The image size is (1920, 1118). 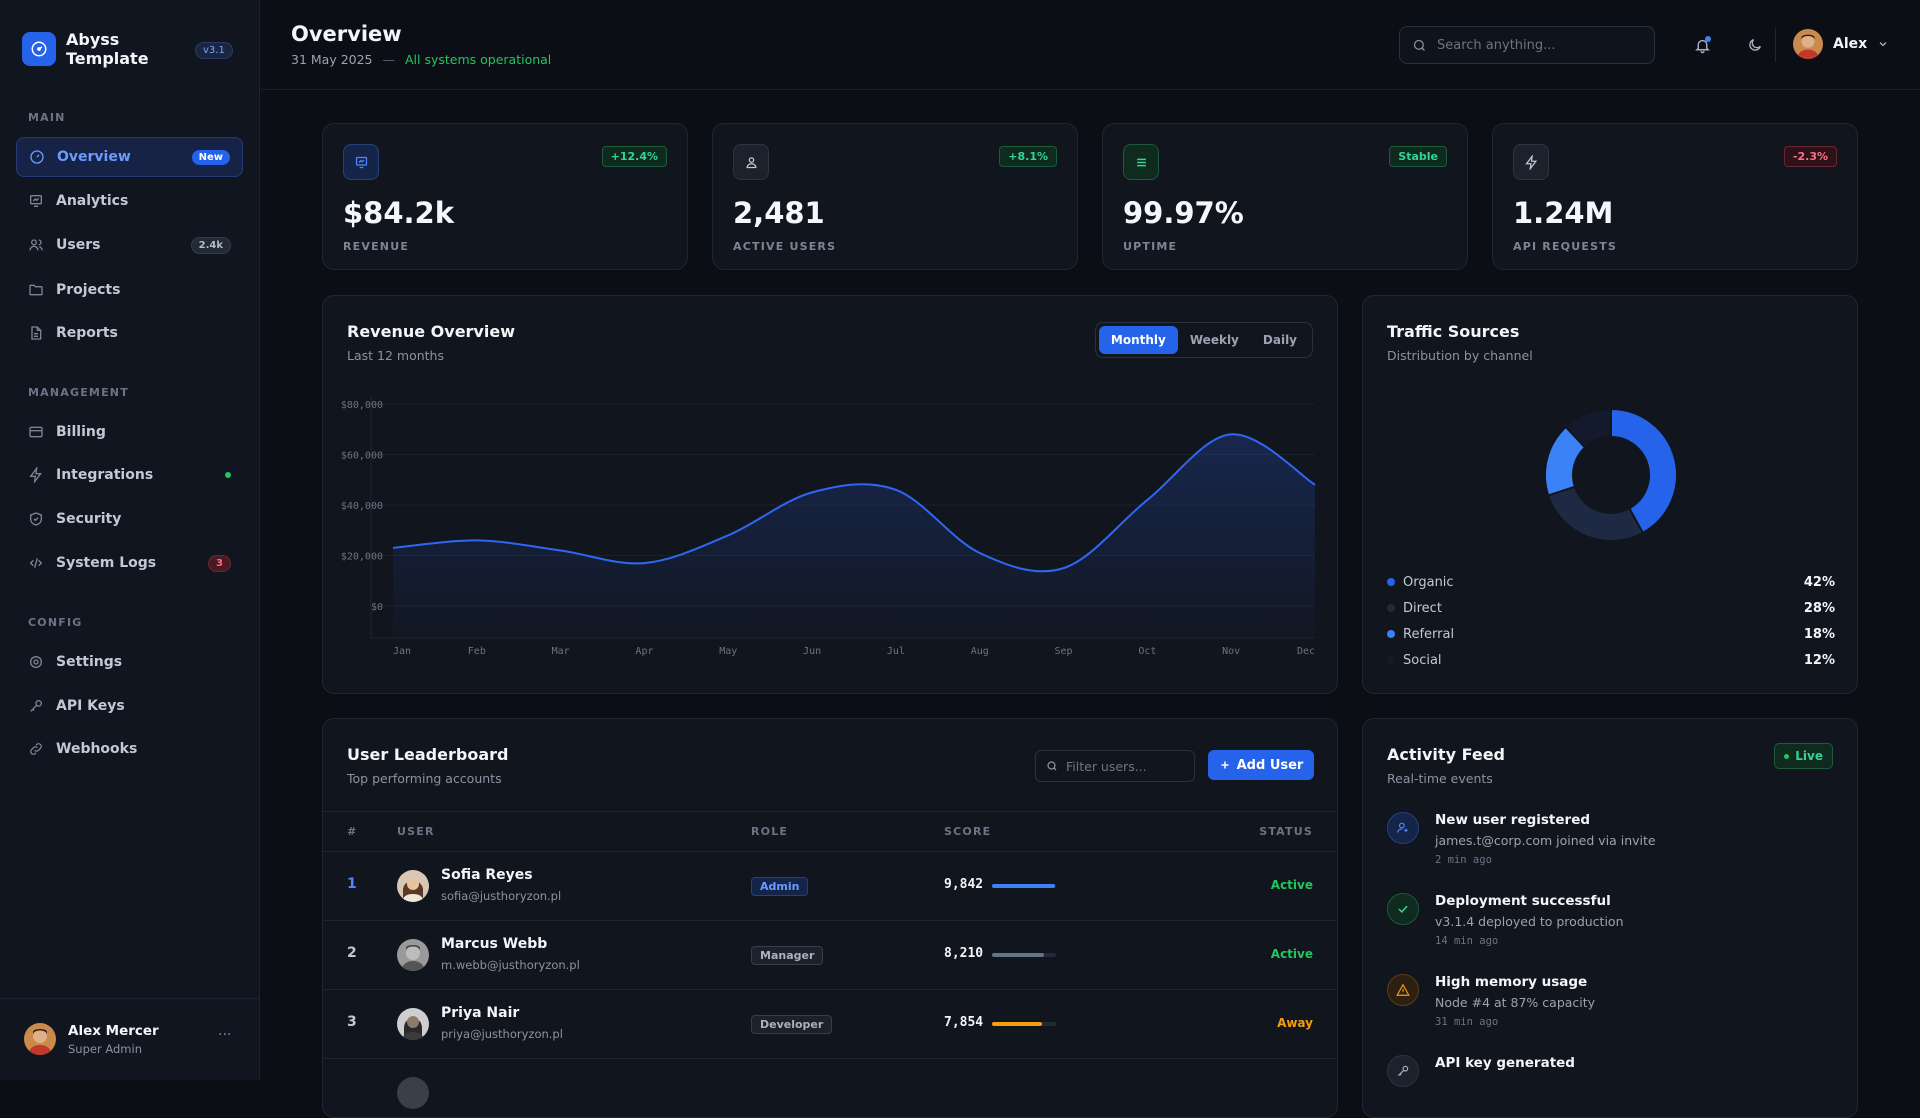 I want to click on tab-weekly: Weekly, so click(x=1214, y=340).